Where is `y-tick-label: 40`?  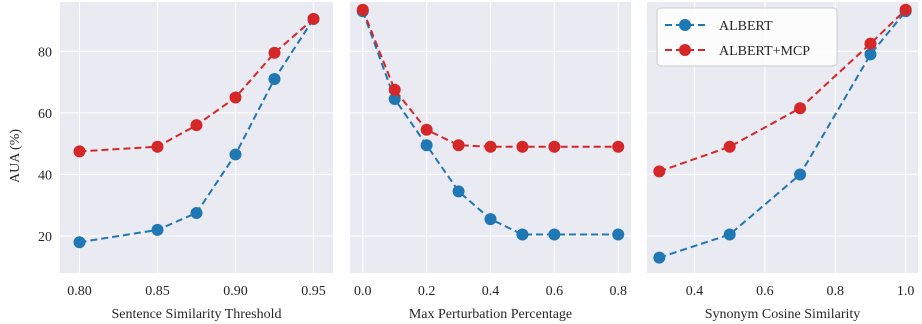 y-tick-label: 40 is located at coordinates (45, 175).